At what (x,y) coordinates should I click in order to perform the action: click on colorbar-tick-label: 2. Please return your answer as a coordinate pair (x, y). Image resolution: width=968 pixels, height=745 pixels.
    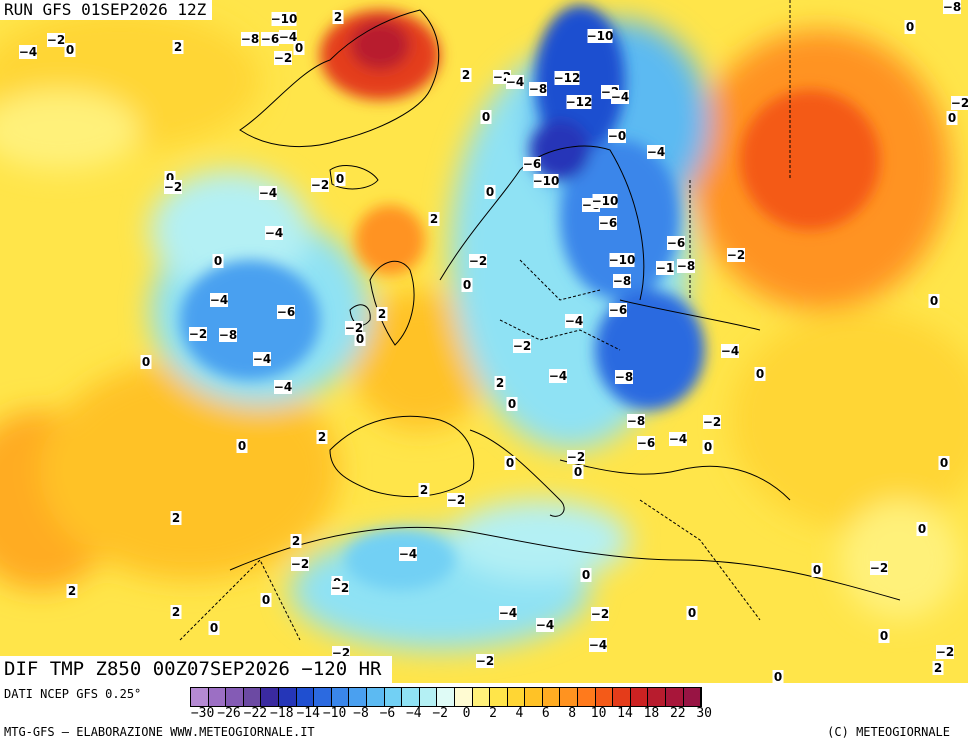
    Looking at the image, I should click on (493, 713).